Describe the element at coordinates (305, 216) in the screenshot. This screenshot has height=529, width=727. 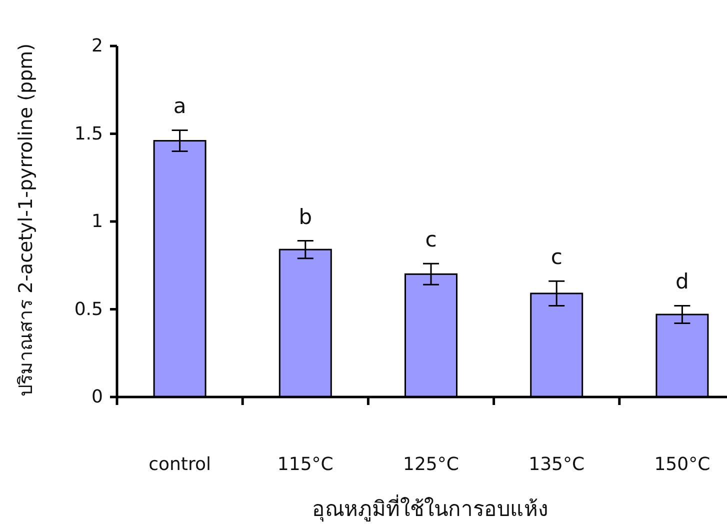
I see `annotation: b` at that location.